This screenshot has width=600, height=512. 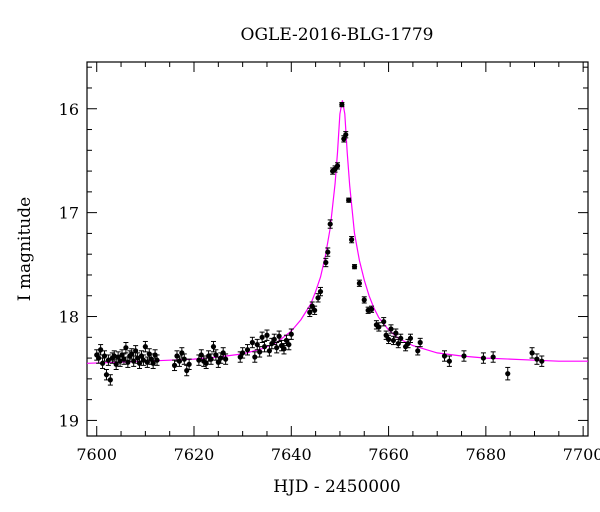 What do you see at coordinates (581, 454) in the screenshot?
I see `x-tick-label: 7700` at bounding box center [581, 454].